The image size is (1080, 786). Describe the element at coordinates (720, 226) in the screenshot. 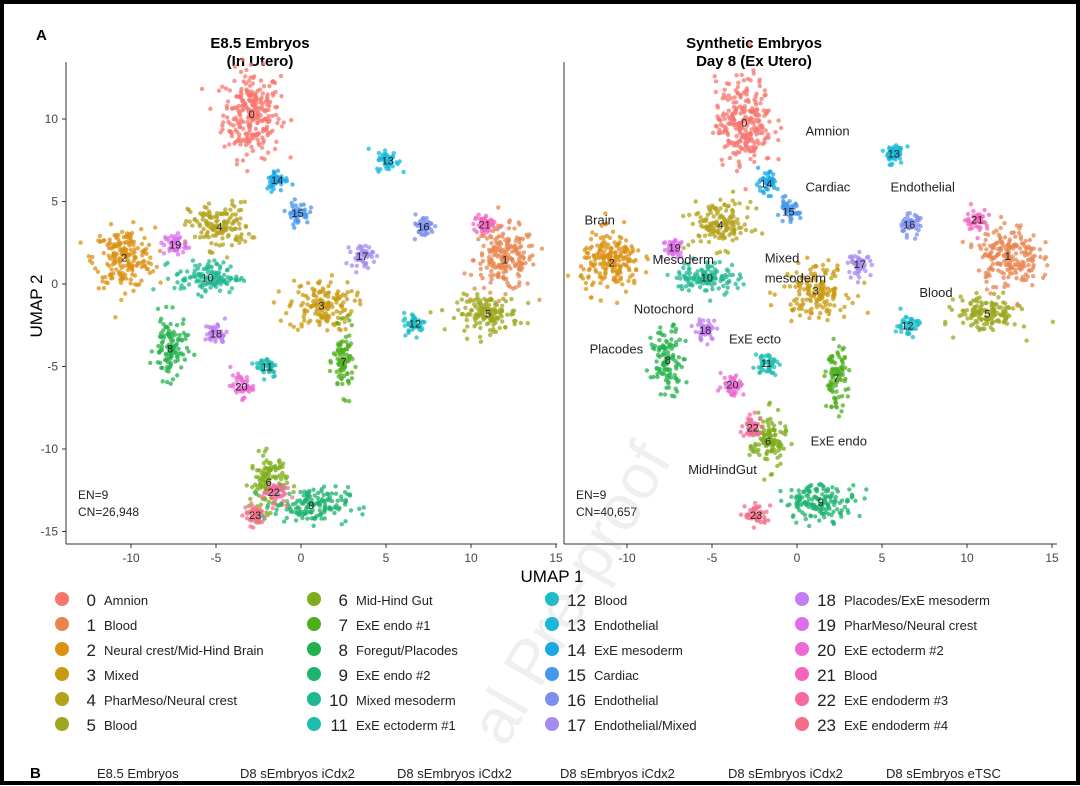

I see `cluster-id-label: 4` at that location.